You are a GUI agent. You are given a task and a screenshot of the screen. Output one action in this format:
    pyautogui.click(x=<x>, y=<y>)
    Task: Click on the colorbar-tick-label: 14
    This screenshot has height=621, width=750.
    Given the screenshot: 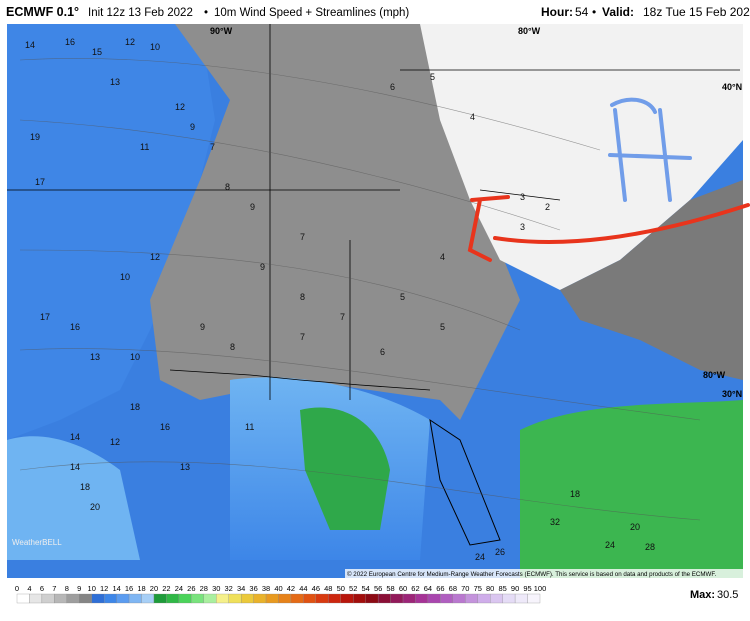 What is the action you would take?
    pyautogui.click(x=116, y=588)
    